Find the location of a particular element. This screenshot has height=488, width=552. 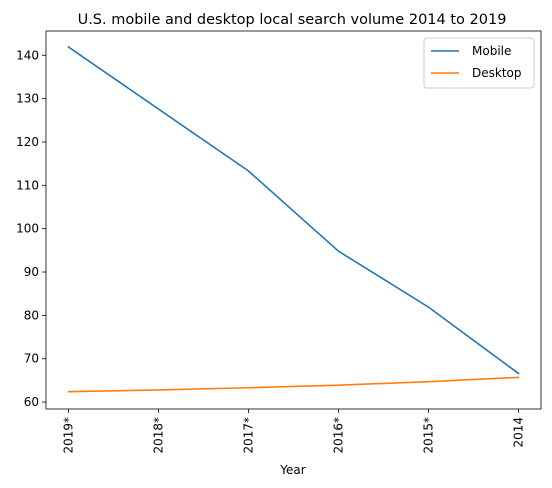

y-tick-label: 140 is located at coordinates (27, 55).